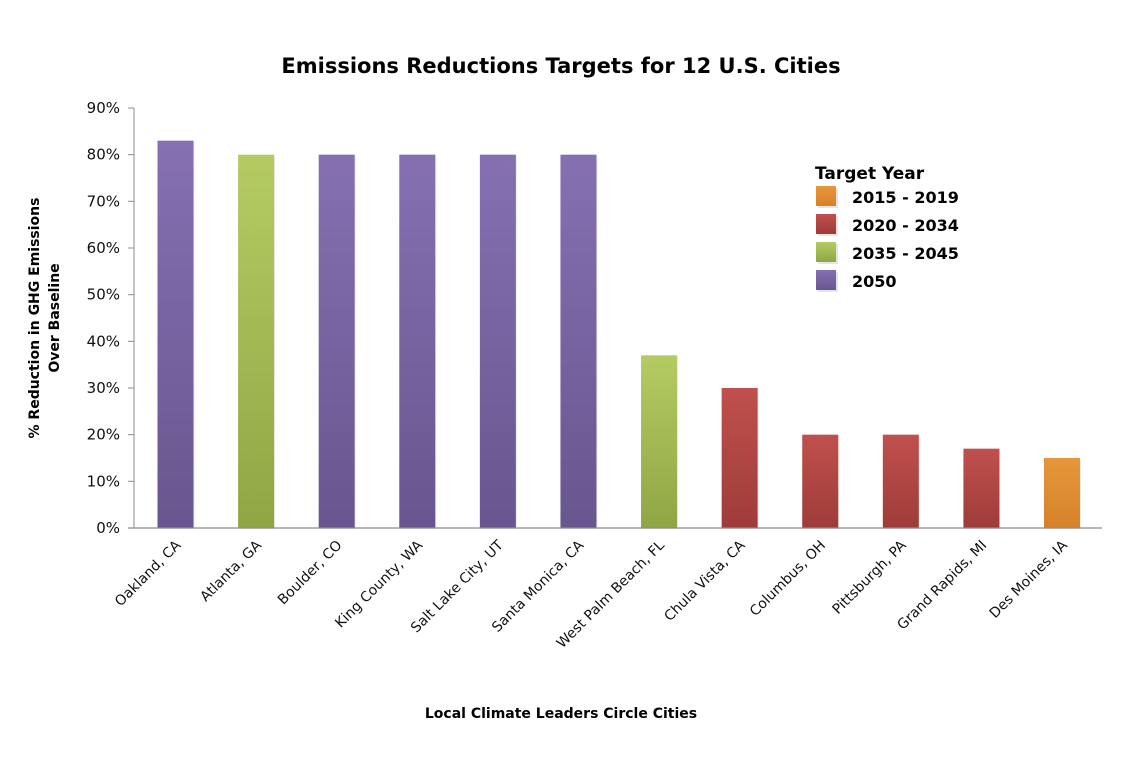 Image resolution: width=1142 pixels, height=782 pixels. Describe the element at coordinates (103, 388) in the screenshot. I see `y-tick-label: 30%` at that location.